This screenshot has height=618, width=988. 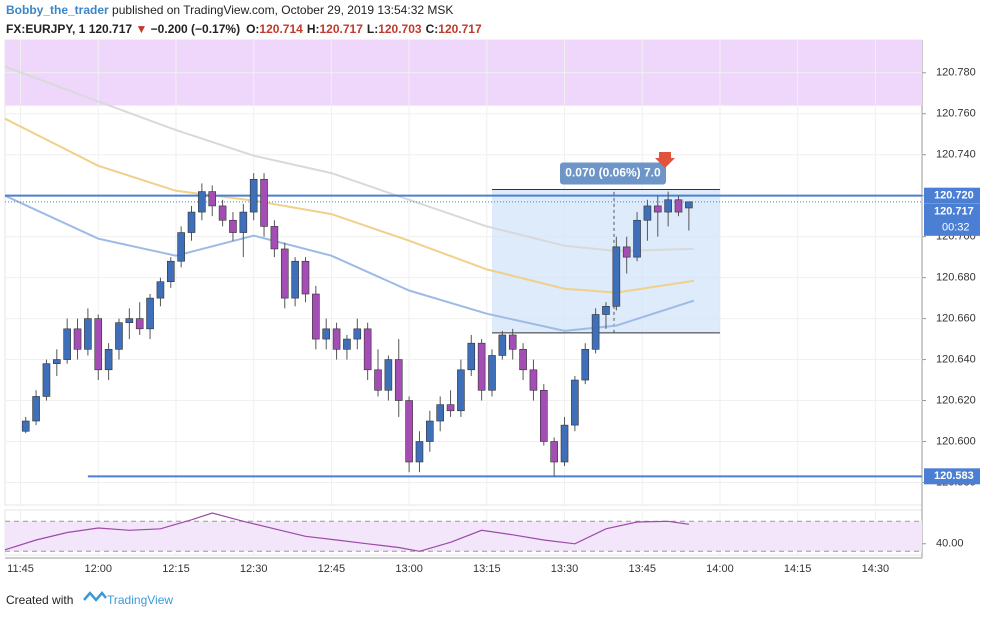 What do you see at coordinates (332, 569) in the screenshot?
I see `x-tick-label: 12:45` at bounding box center [332, 569].